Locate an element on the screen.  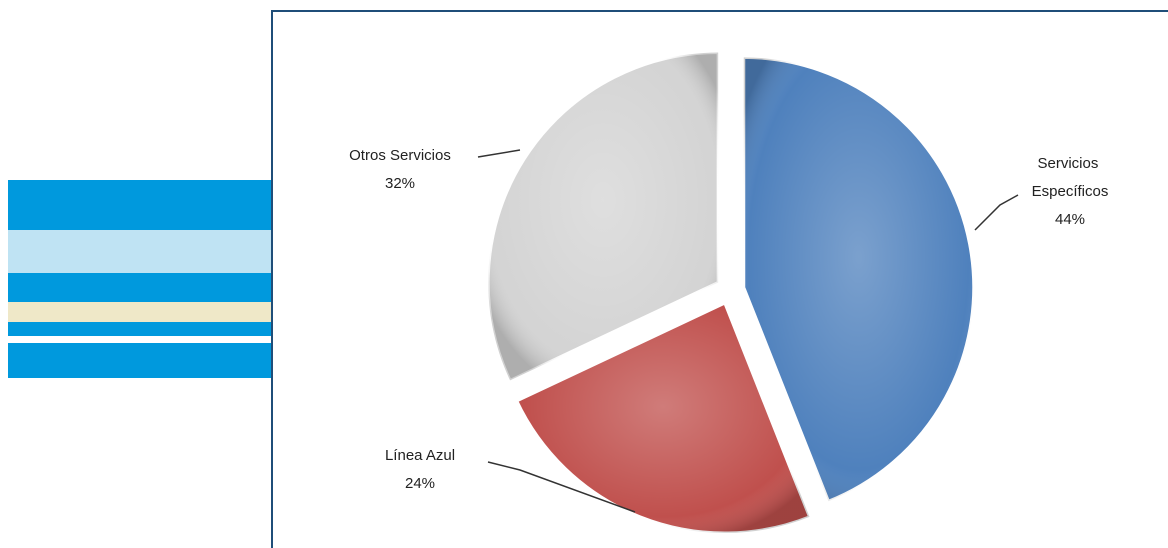
slice-label: Otros Servicios is located at coordinates (400, 155).